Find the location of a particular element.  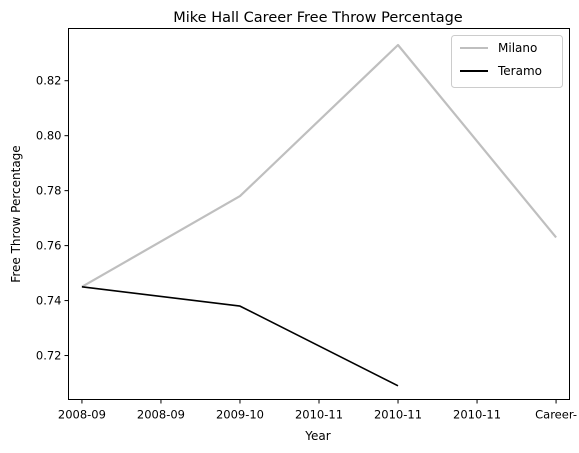

y-axis-label: Free Throw Percentage is located at coordinates (16, 213).